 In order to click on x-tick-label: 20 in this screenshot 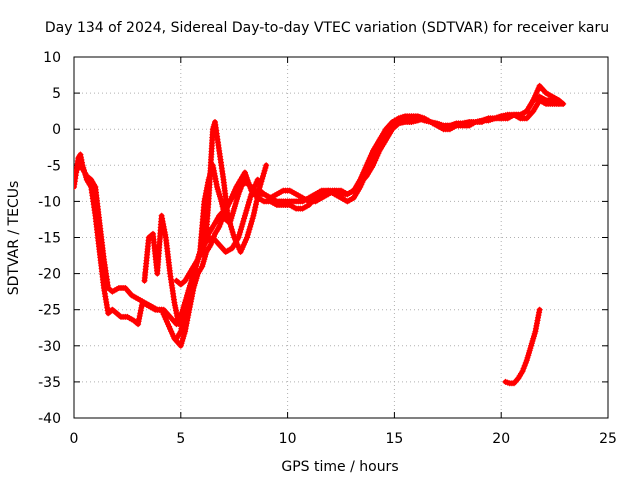, I will do `click(501, 439)`.